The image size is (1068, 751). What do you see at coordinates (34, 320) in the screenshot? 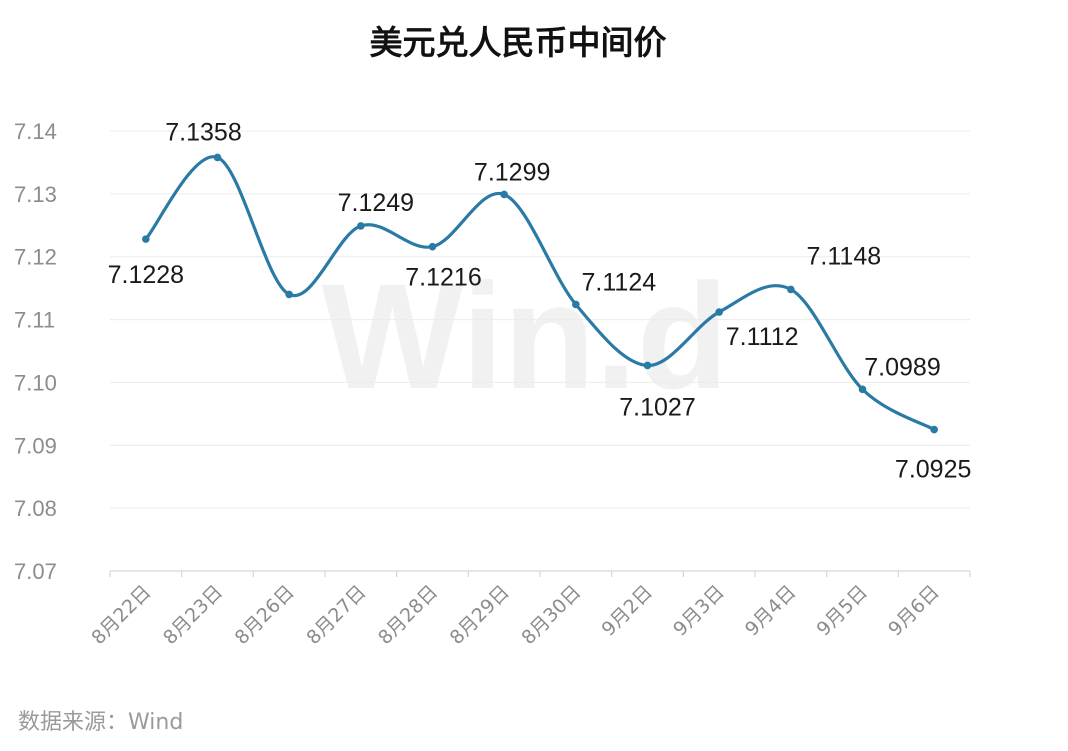
I see `y-tick-label: 7.11` at bounding box center [34, 320].